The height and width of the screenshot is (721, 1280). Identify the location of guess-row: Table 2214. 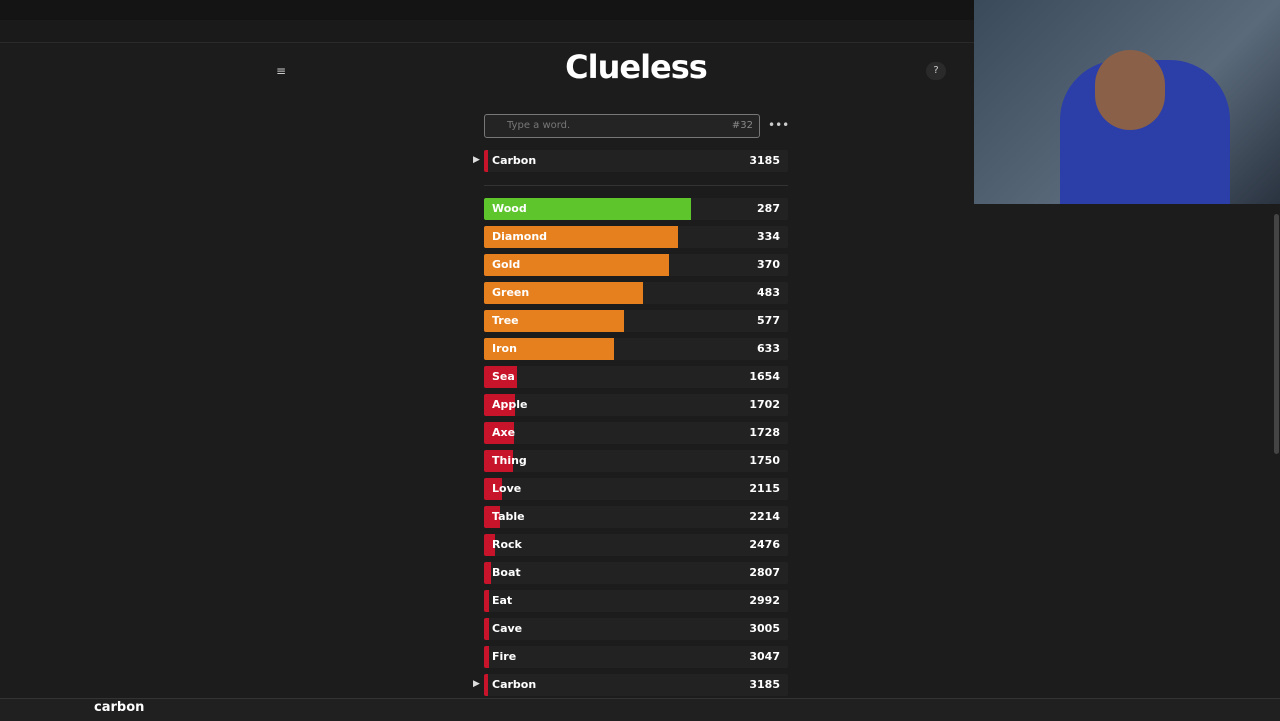
(636, 517).